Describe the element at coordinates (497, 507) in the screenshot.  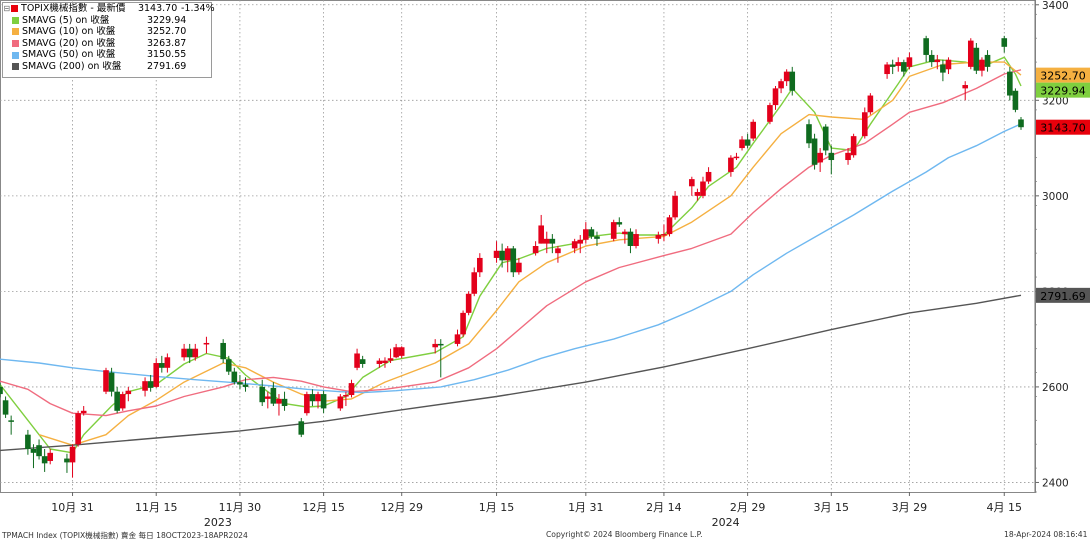
I see `x-tick-label: 1月 15` at that location.